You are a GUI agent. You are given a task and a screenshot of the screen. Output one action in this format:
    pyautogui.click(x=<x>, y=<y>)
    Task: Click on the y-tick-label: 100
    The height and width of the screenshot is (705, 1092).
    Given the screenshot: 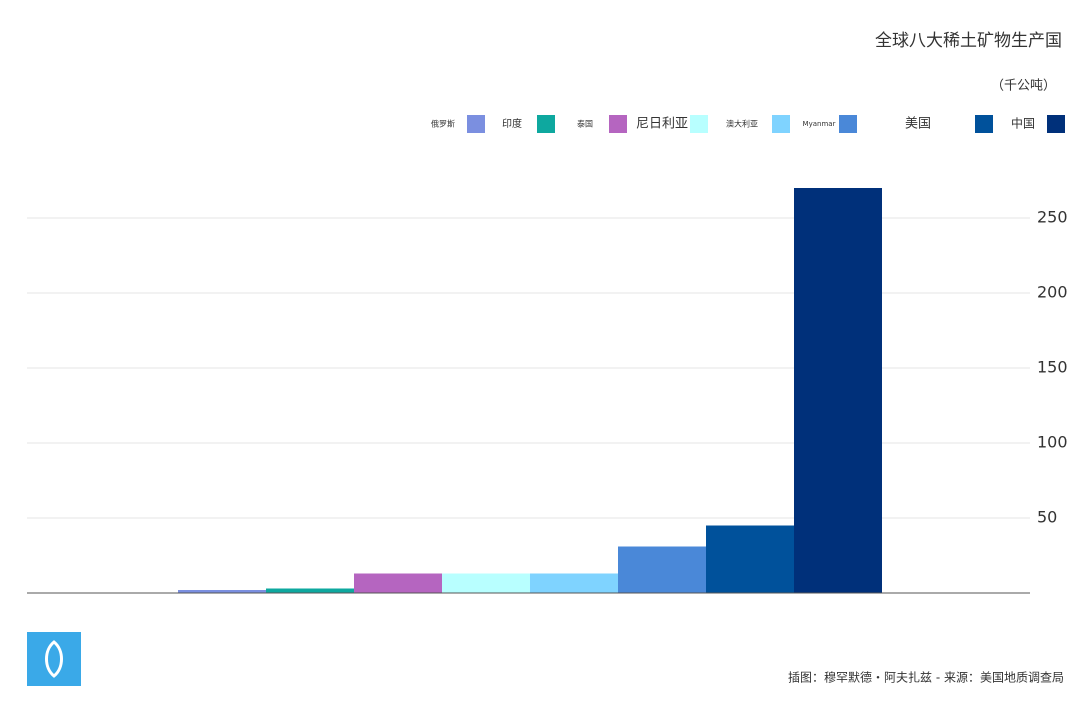 What is the action you would take?
    pyautogui.click(x=1052, y=442)
    